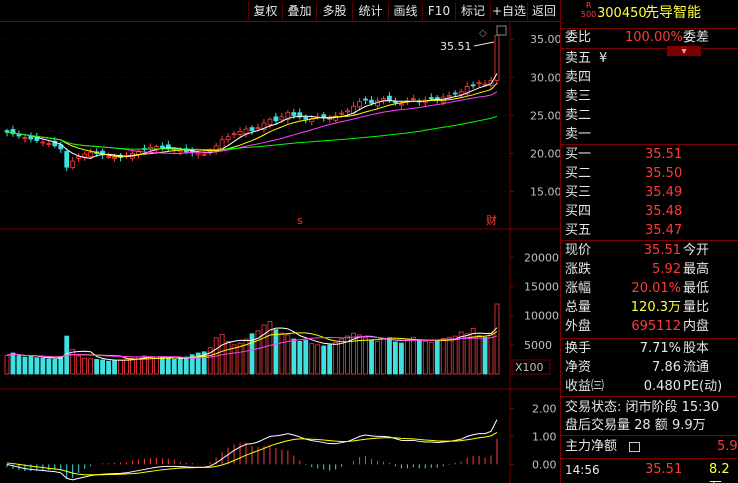 The width and height of the screenshot is (738, 483). What do you see at coordinates (578, 37) in the screenshot?
I see `ratio-label: 委比` at bounding box center [578, 37].